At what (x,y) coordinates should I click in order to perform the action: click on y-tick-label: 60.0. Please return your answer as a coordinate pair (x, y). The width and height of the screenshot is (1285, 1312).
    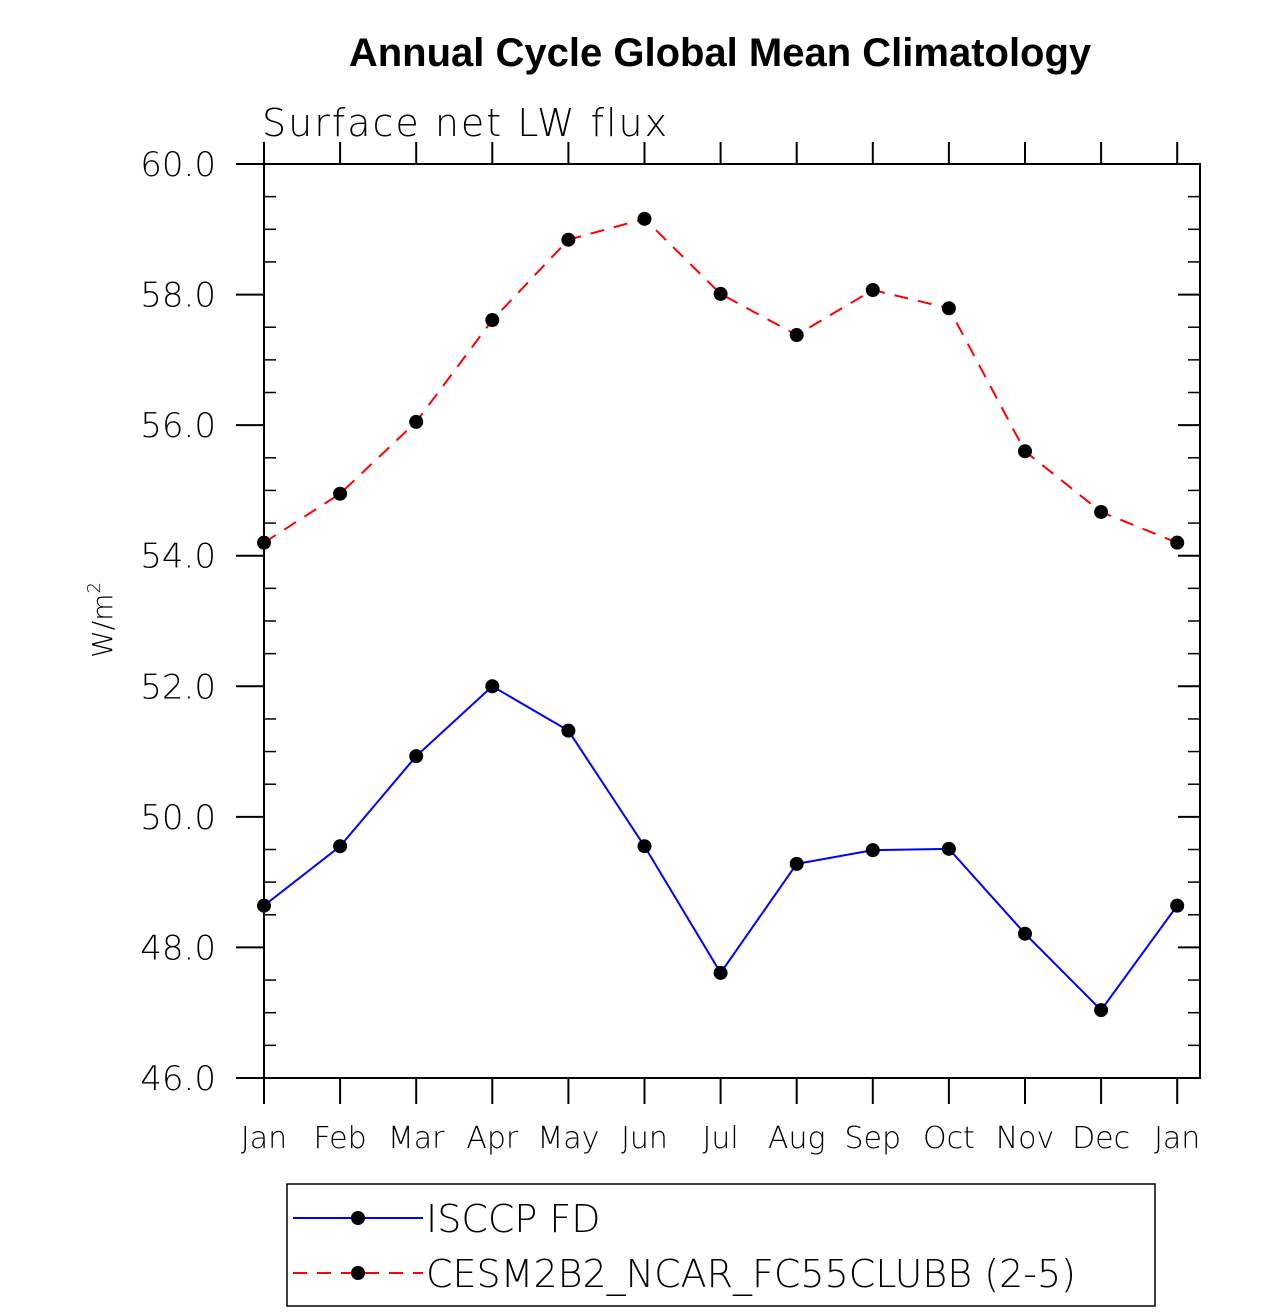
    Looking at the image, I should click on (178, 165).